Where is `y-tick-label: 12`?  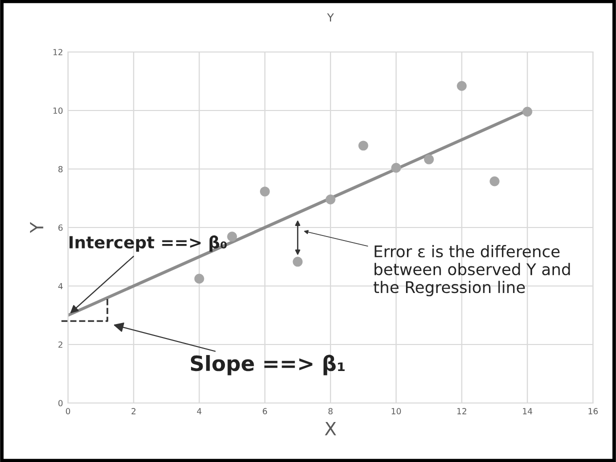
y-tick-label: 12 is located at coordinates (57, 52).